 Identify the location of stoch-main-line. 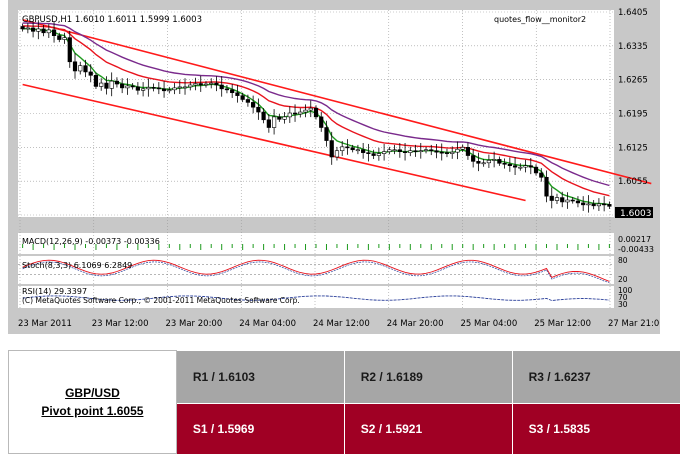
(316, 270).